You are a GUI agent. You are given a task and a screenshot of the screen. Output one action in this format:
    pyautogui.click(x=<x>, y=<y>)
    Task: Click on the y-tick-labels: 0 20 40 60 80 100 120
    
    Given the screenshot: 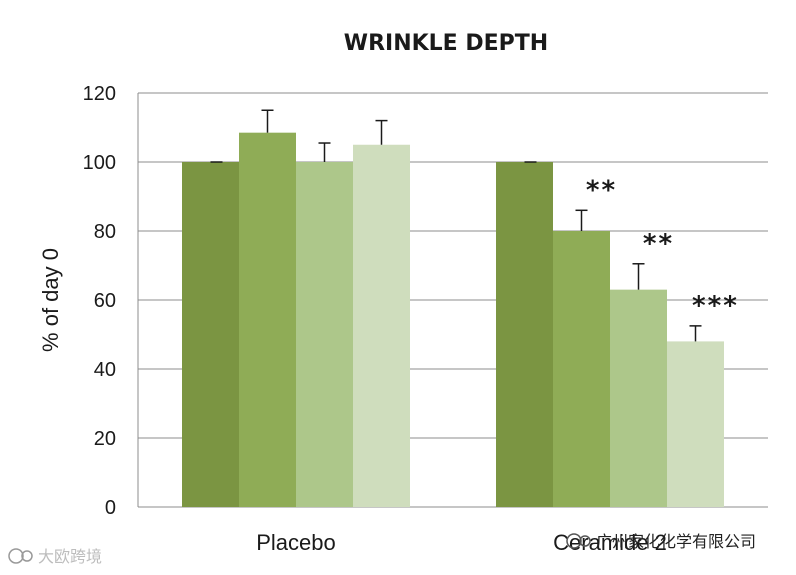 What is the action you would take?
    pyautogui.click(x=99, y=301)
    